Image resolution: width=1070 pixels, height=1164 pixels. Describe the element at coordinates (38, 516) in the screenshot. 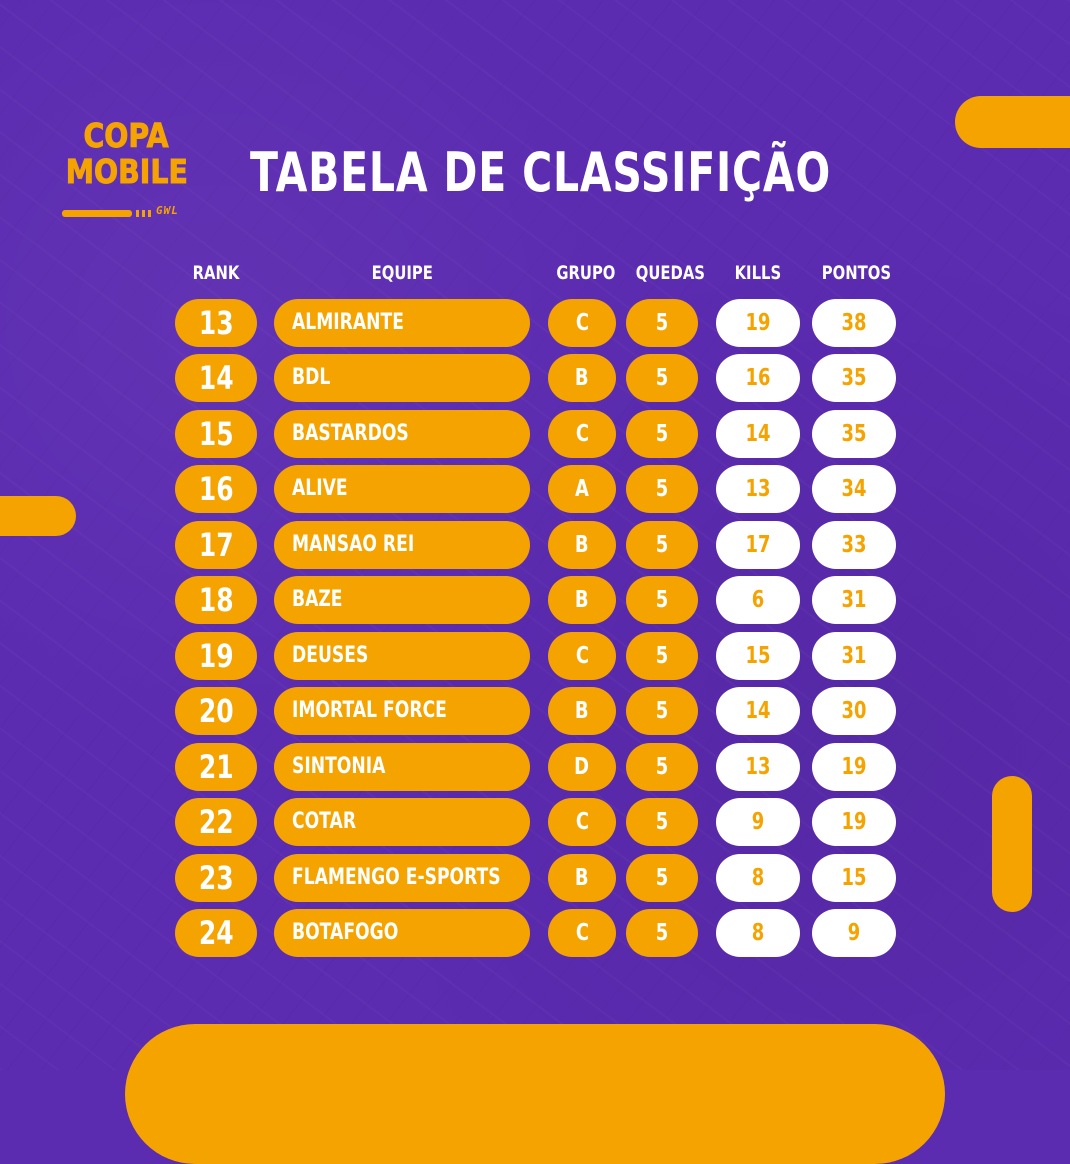

I see `decorative-pill-left` at that location.